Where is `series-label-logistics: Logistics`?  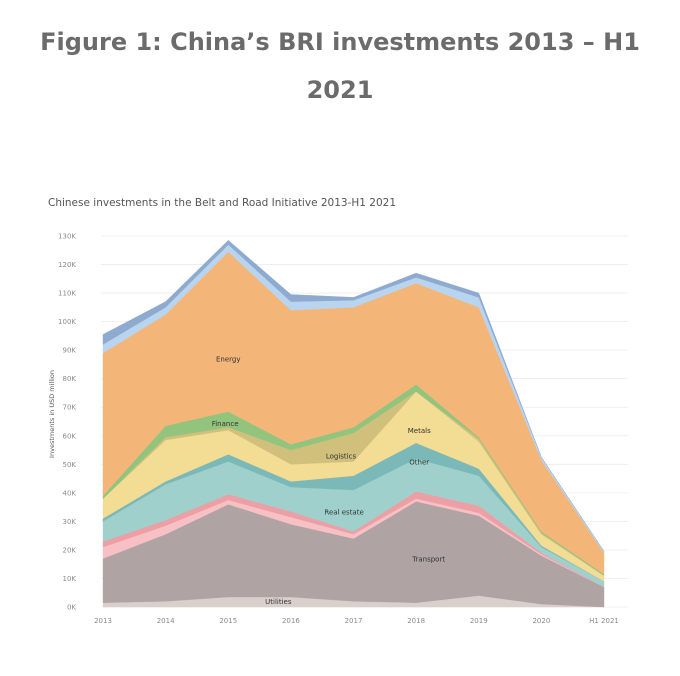 series-label-logistics: Logistics is located at coordinates (341, 457).